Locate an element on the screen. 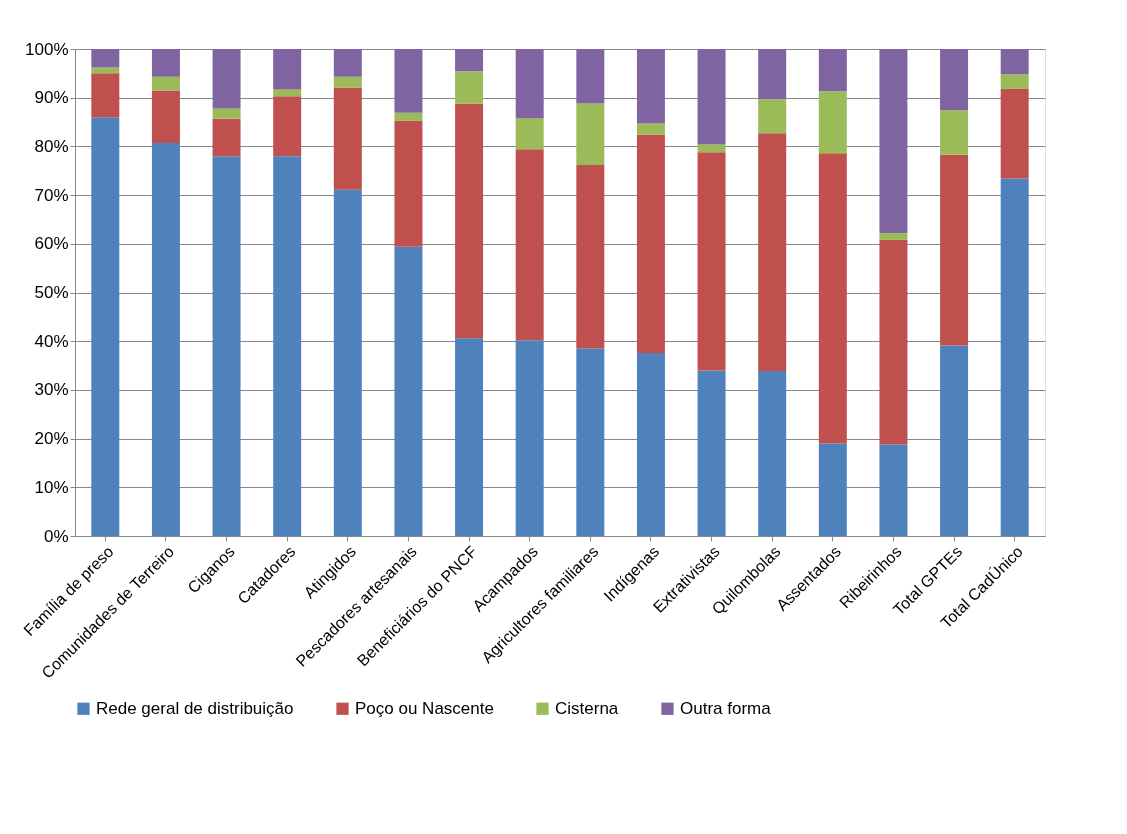 This screenshot has width=1127, height=834. legend-label: Rede geral de distribuição is located at coordinates (195, 708).